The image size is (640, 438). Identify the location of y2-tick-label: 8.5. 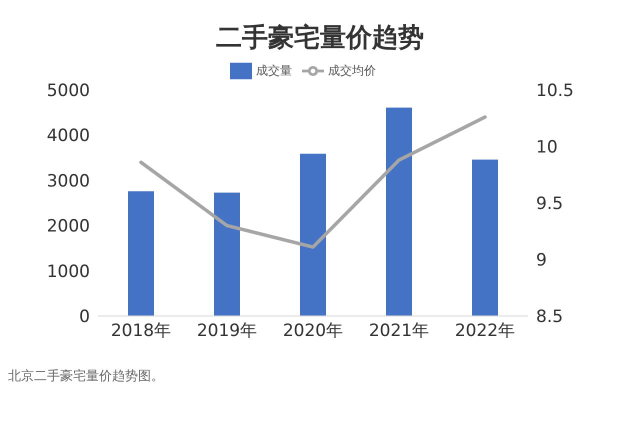
(550, 317).